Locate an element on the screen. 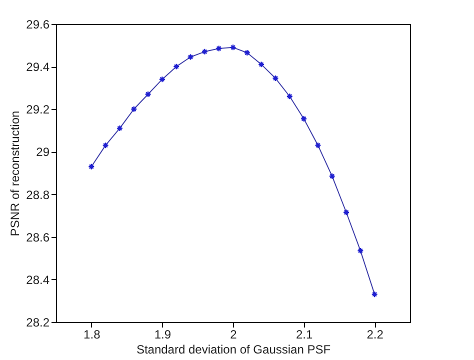 The width and height of the screenshot is (474, 360). x-axis-title: Standard deviation of Gaussian PSF is located at coordinates (233, 349).